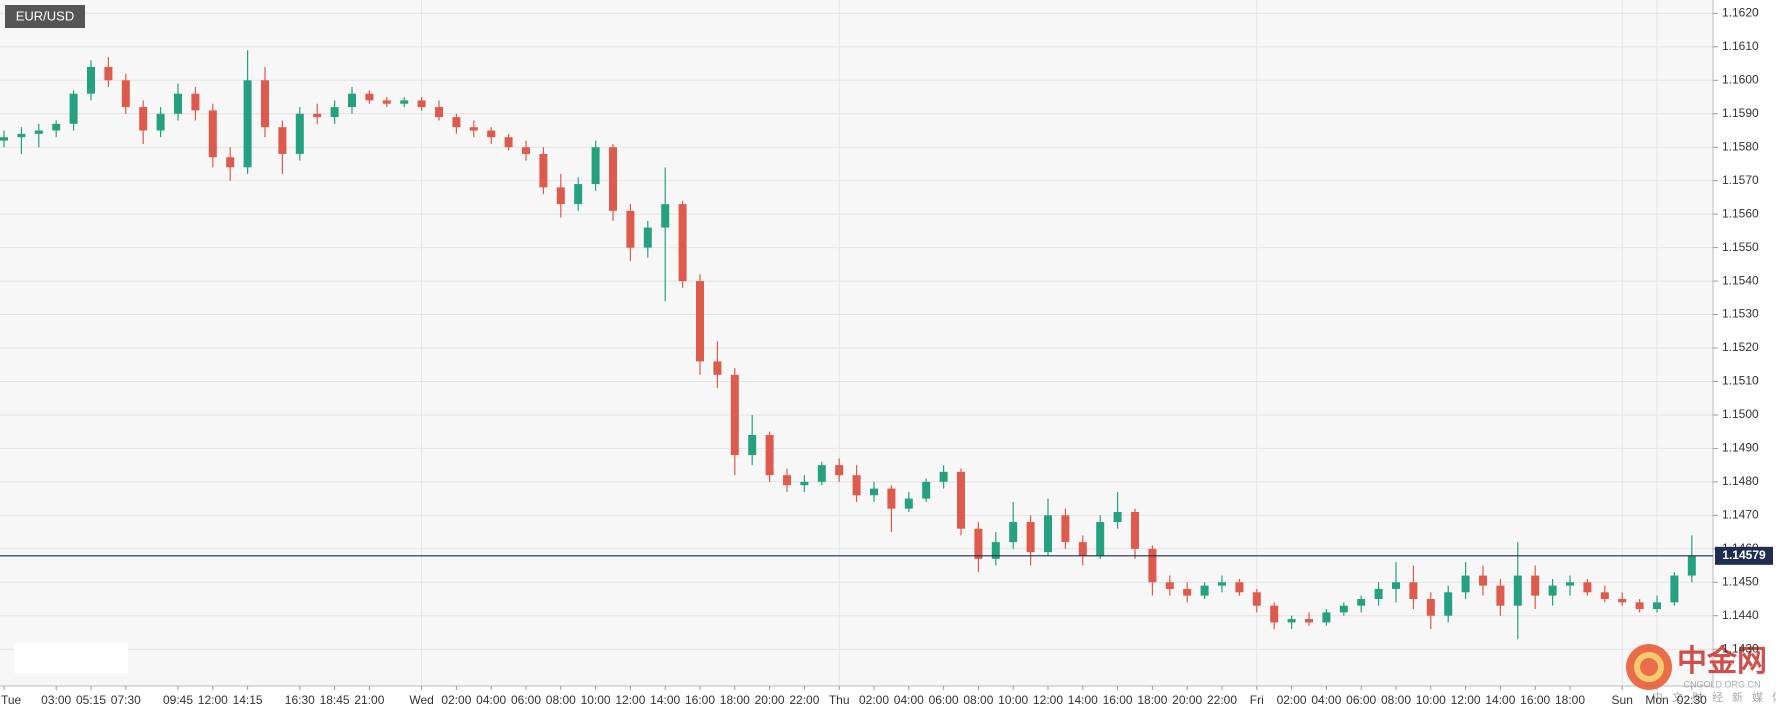  I want to click on chart-title: EUR/USD, so click(45, 15).